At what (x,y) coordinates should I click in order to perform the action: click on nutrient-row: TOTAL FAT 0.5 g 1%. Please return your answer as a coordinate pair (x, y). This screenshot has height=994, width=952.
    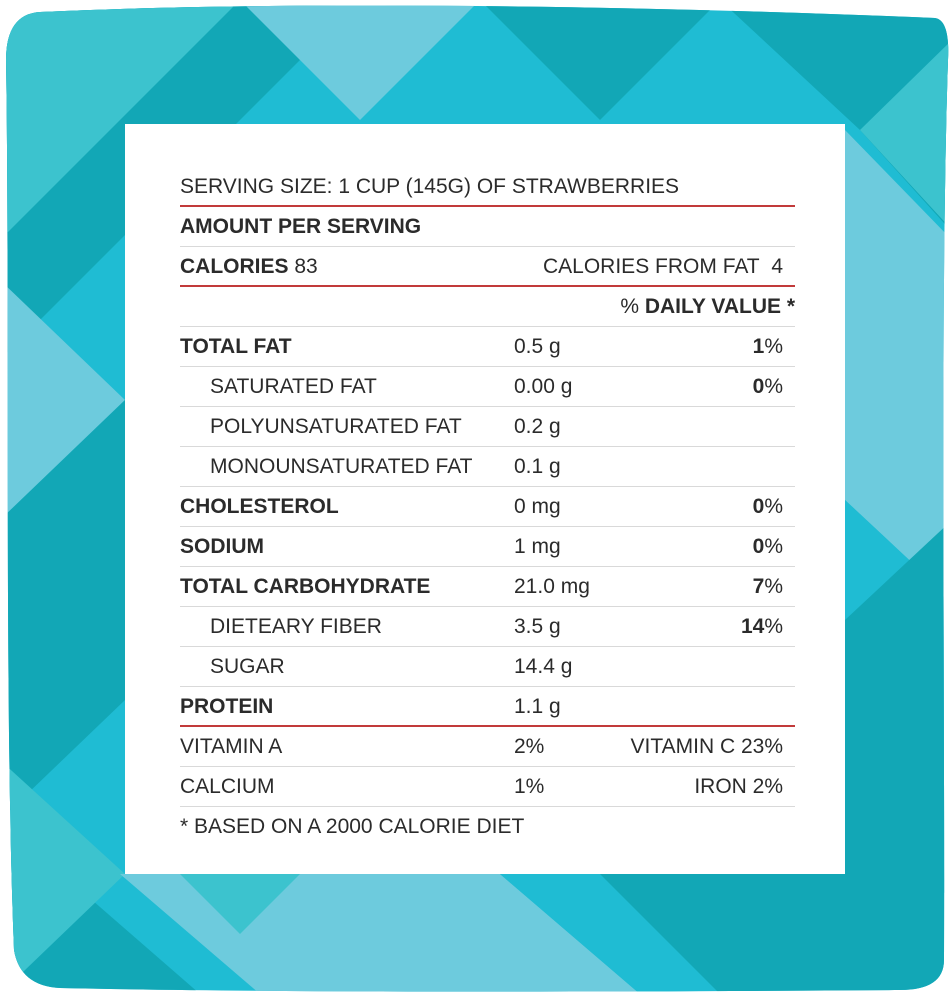
    Looking at the image, I should click on (487, 347).